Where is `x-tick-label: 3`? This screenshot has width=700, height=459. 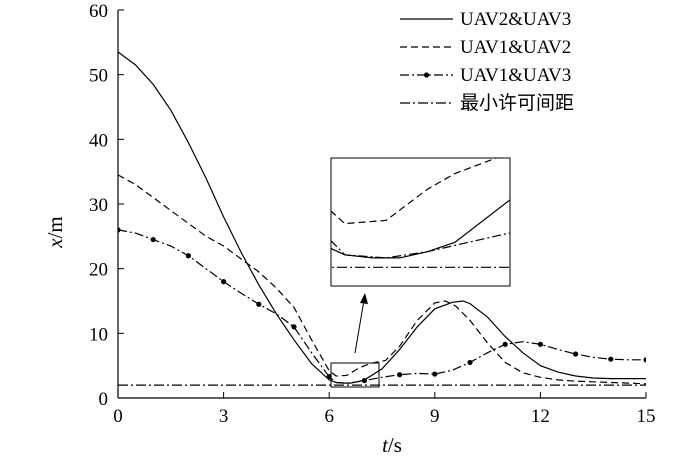
x-tick-label: 3 is located at coordinates (224, 416).